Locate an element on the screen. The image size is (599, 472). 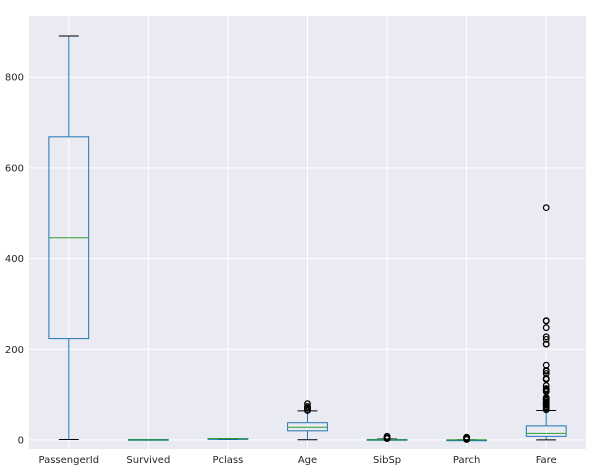
y-tick-label: 600 is located at coordinates (14, 168).